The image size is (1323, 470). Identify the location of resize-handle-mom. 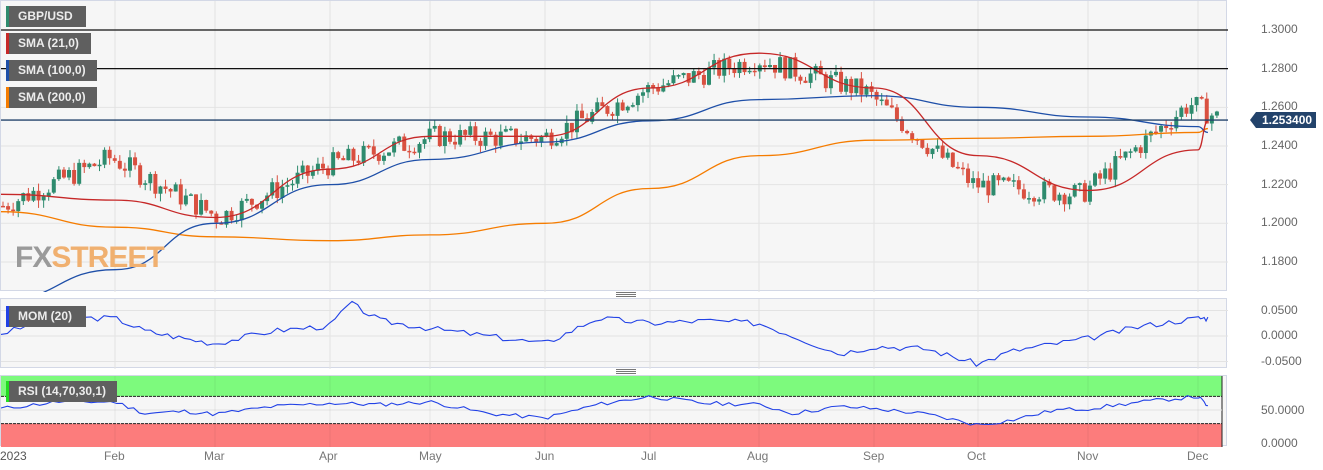
(626, 295).